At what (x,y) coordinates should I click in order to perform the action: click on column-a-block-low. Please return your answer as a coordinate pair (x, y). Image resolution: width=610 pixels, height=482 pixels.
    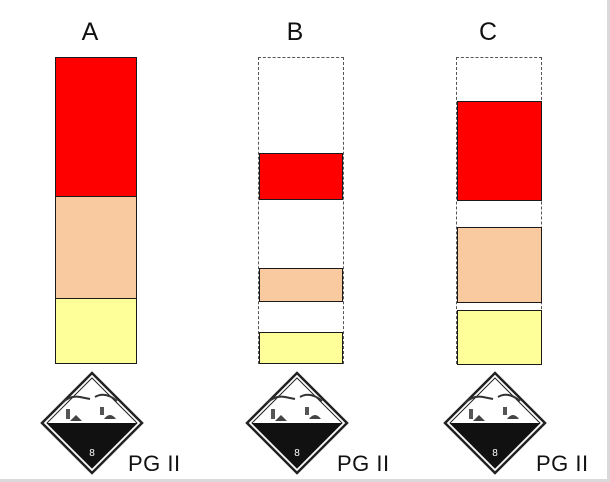
    Looking at the image, I should click on (96, 331).